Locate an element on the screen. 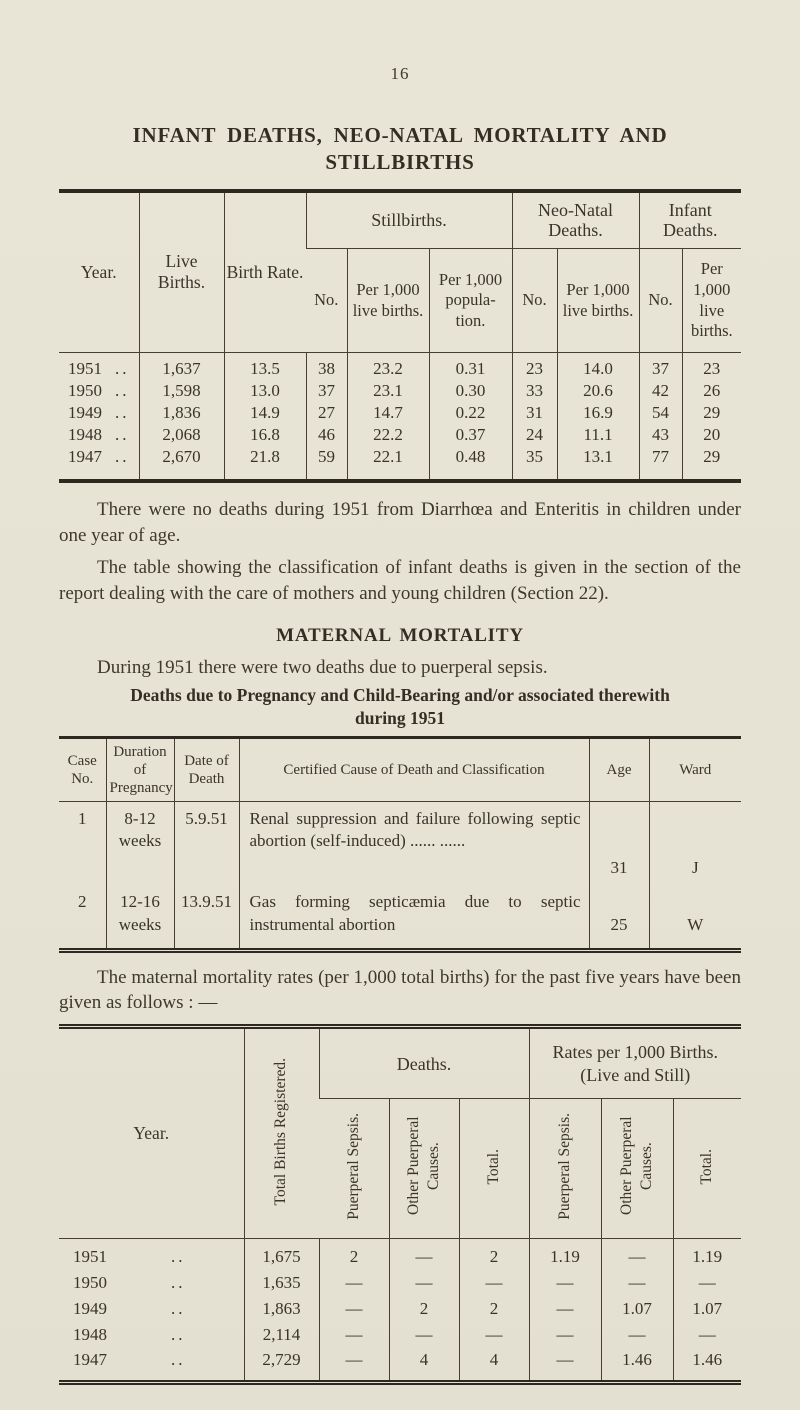 This screenshot has width=800, height=1410. live-births-column-header: Live Births. is located at coordinates (181, 272).